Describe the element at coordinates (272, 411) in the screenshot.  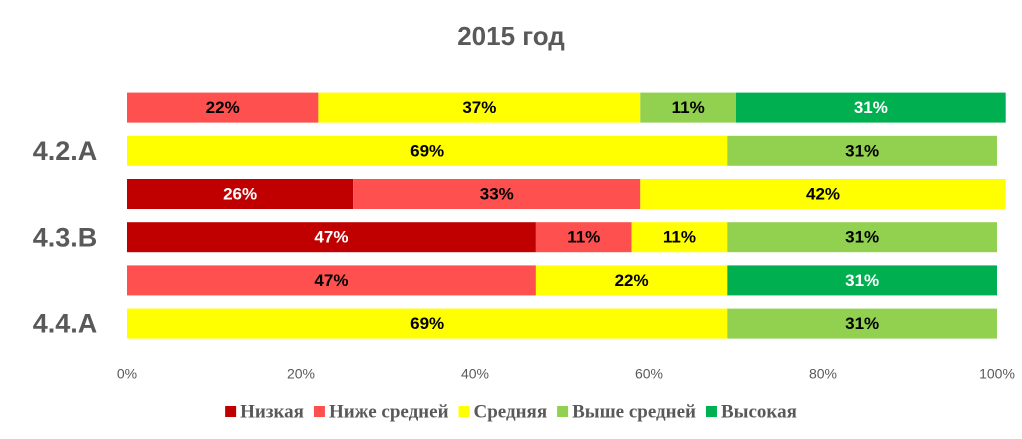
I see `legend-label: Низкая` at that location.